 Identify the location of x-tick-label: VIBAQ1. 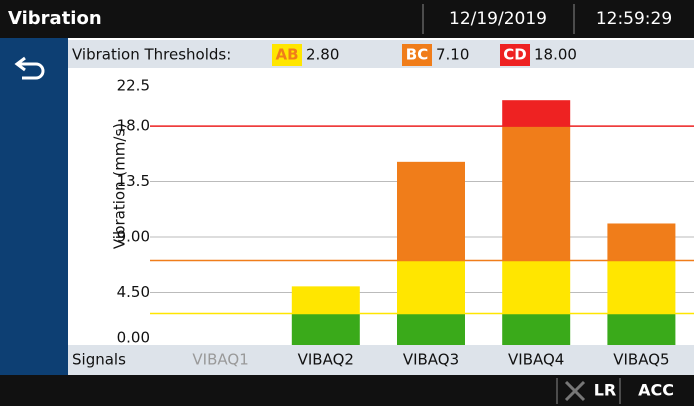
(220, 360).